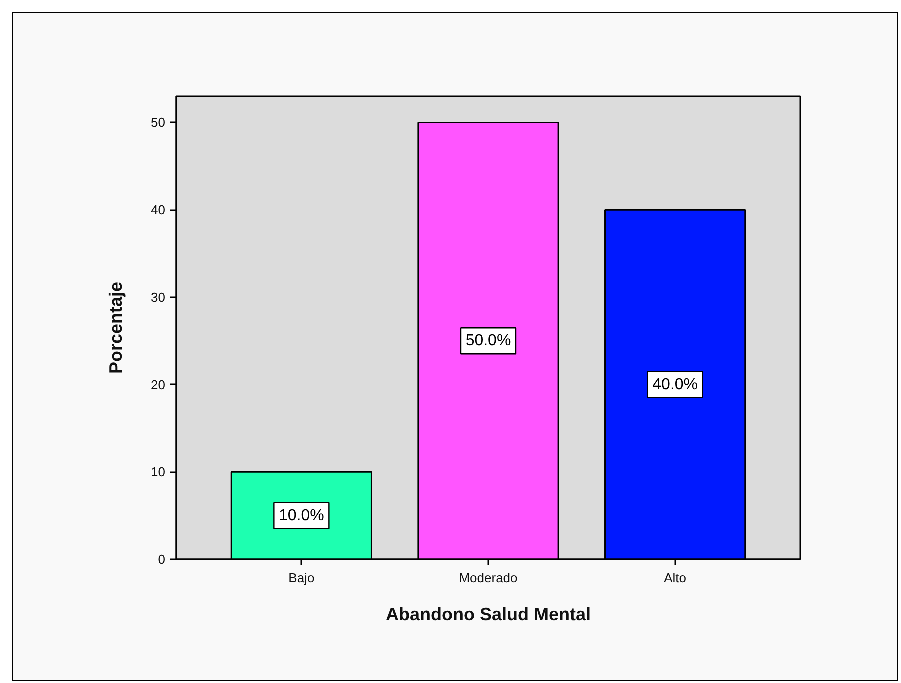 The height and width of the screenshot is (683, 901). Describe the element at coordinates (489, 341) in the screenshot. I see `data-label: 50.0%` at that location.